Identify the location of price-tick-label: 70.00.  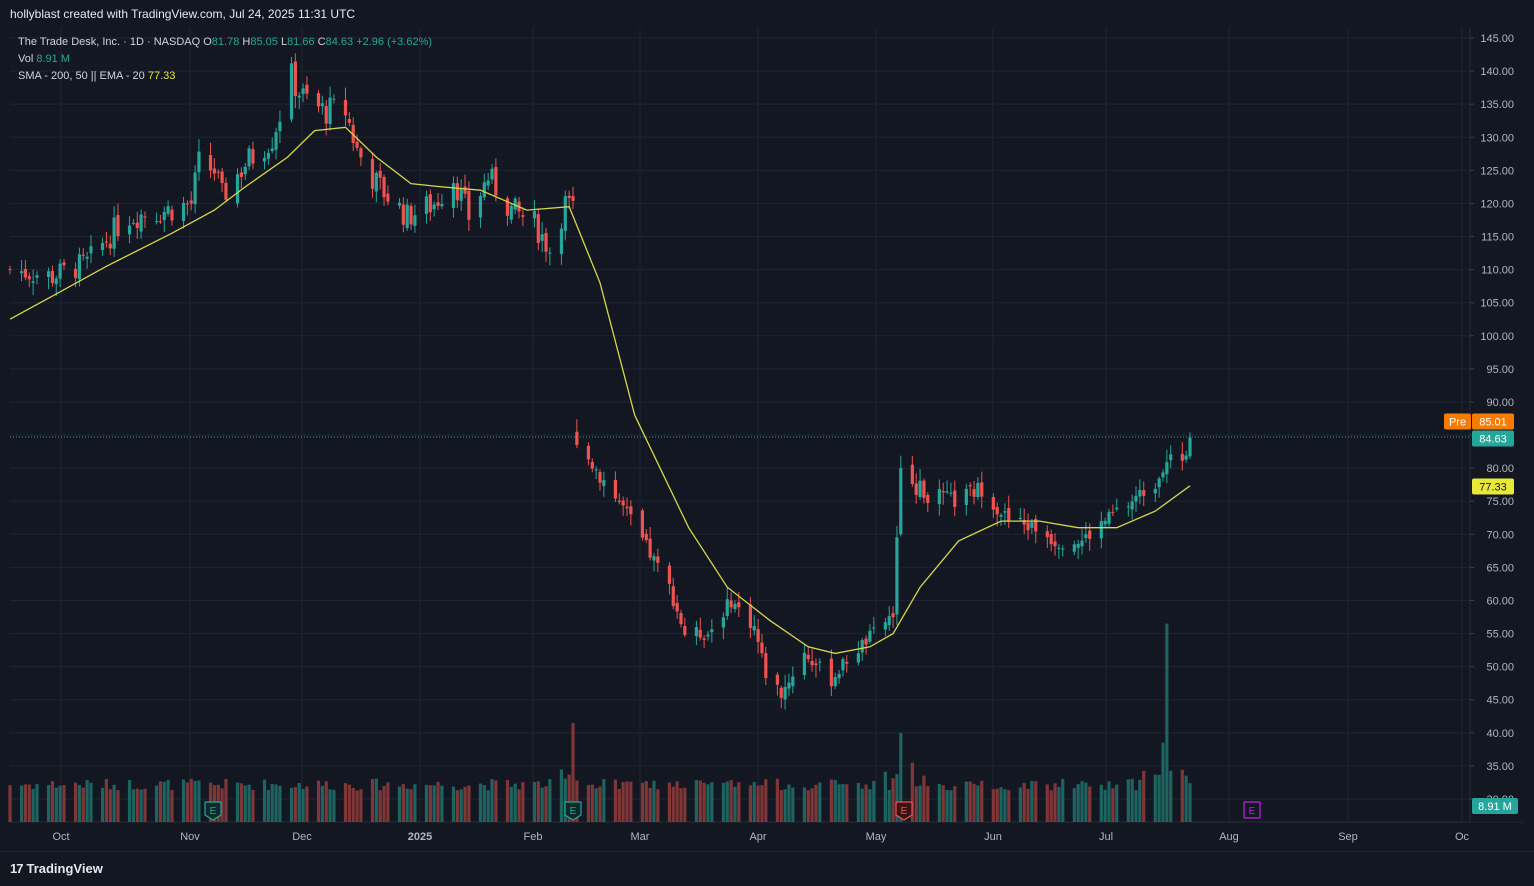
(1500, 535).